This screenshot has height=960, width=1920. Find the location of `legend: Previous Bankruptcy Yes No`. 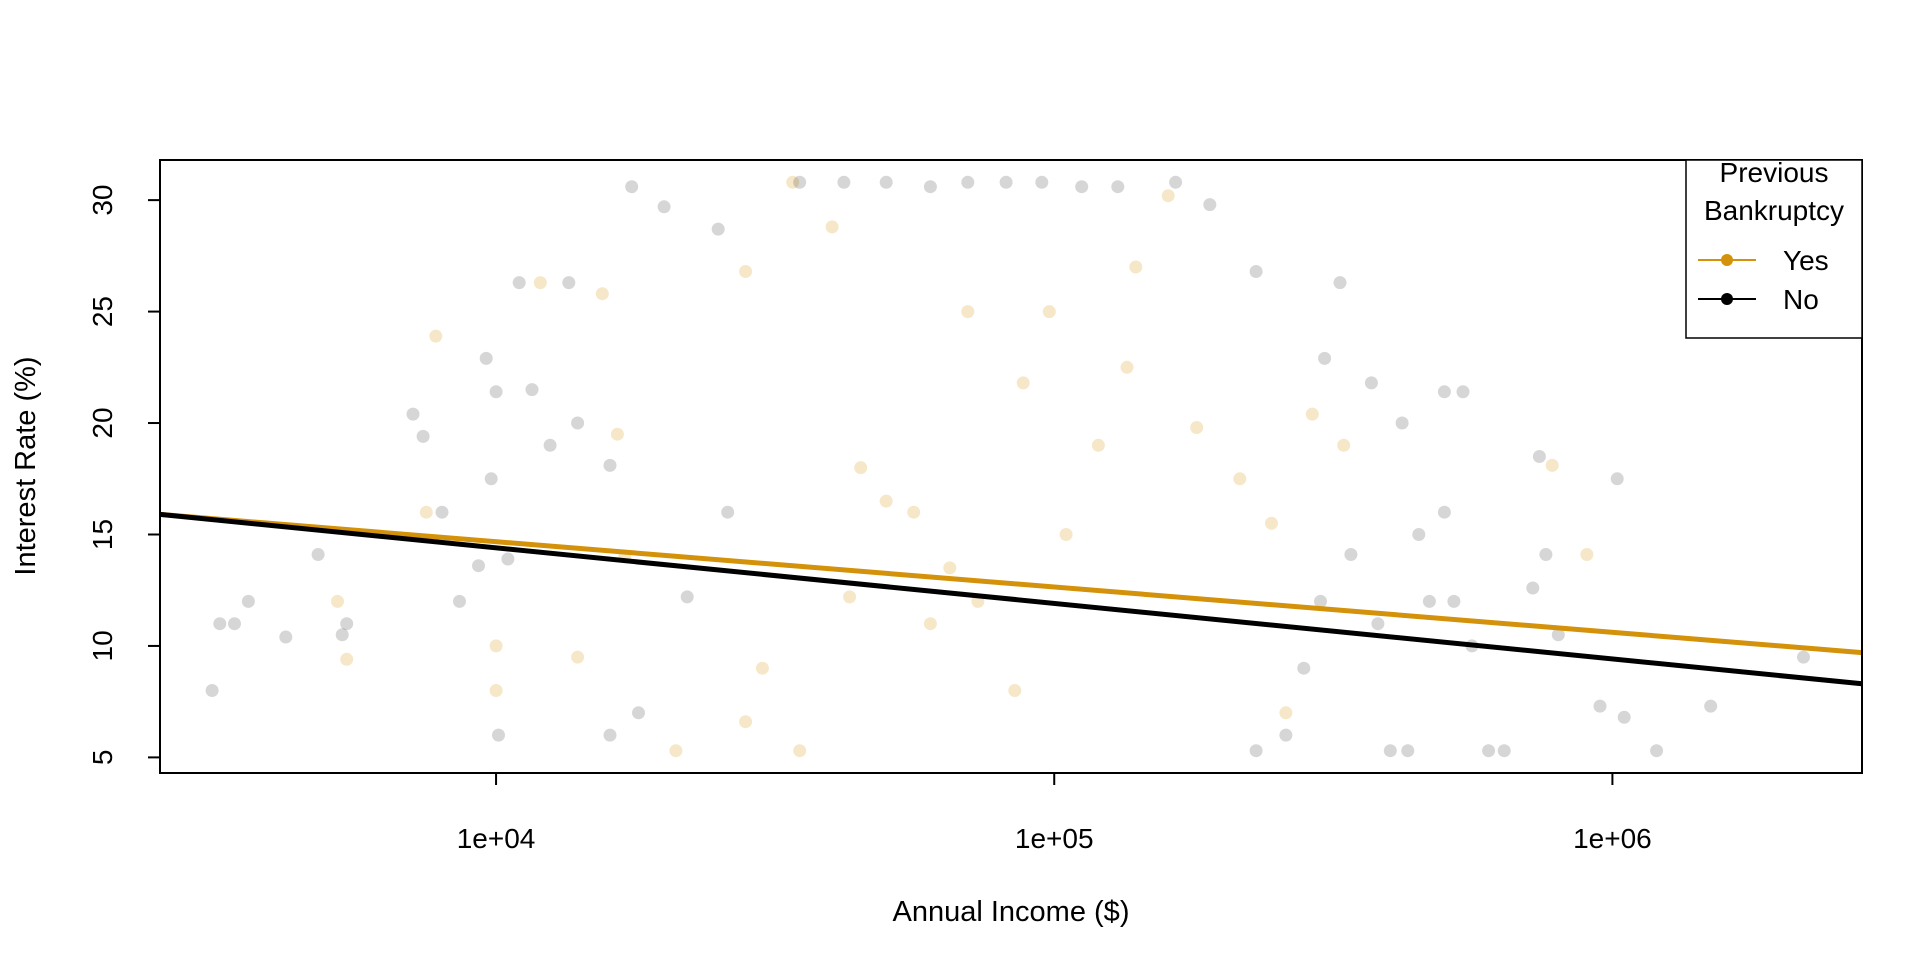

legend: Previous Bankruptcy Yes No is located at coordinates (1774, 248).